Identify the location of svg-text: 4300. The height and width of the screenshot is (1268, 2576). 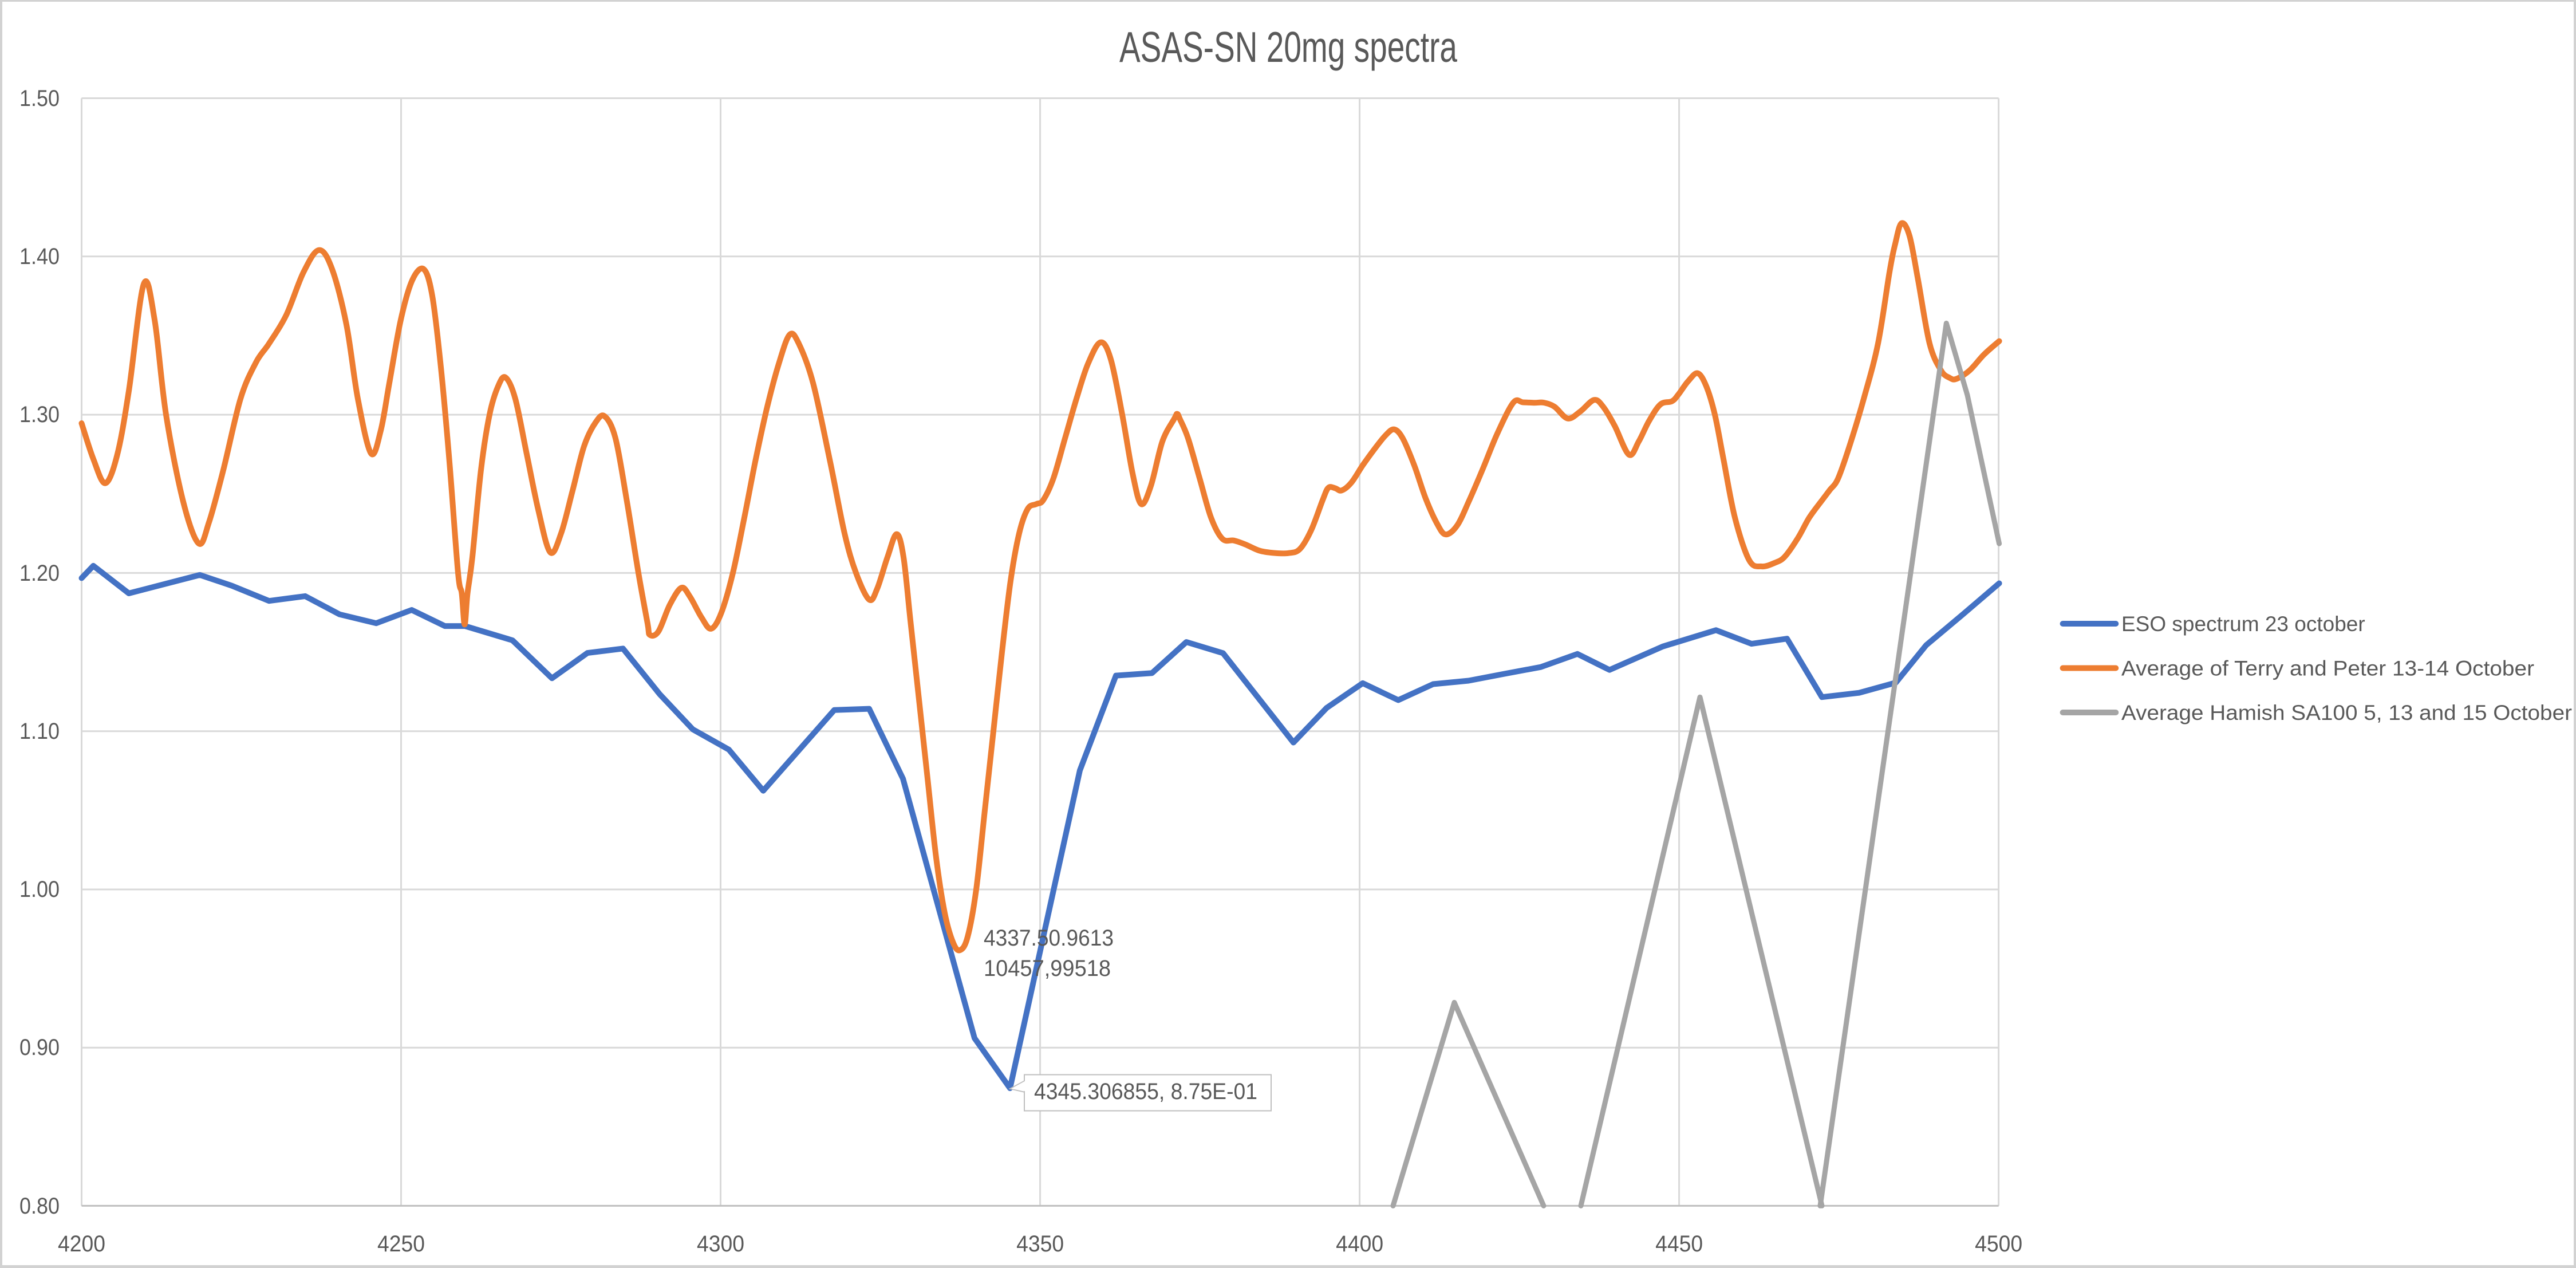
(720, 1244).